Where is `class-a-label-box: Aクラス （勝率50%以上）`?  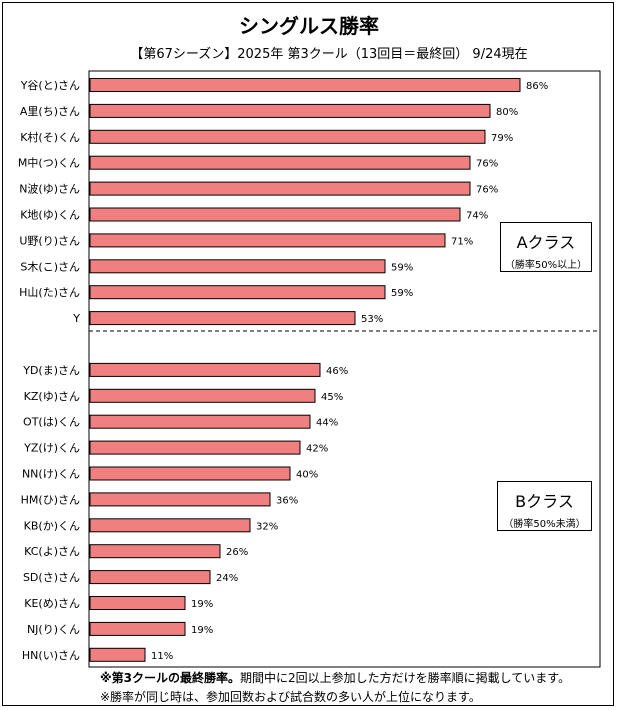 class-a-label-box: Aクラス （勝率50%以上） is located at coordinates (546, 247).